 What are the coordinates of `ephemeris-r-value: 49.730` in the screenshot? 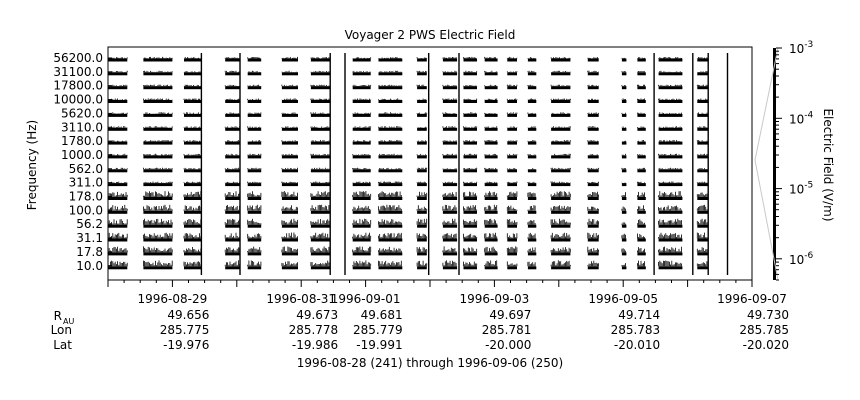 It's located at (768, 315).